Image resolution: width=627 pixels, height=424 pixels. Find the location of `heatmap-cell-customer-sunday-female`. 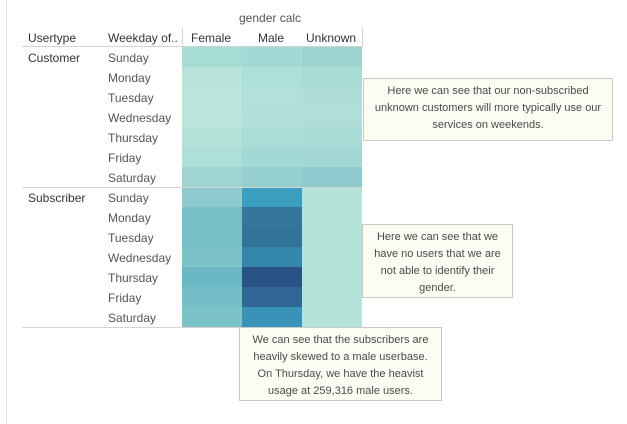

heatmap-cell-customer-sunday-female is located at coordinates (212, 57).